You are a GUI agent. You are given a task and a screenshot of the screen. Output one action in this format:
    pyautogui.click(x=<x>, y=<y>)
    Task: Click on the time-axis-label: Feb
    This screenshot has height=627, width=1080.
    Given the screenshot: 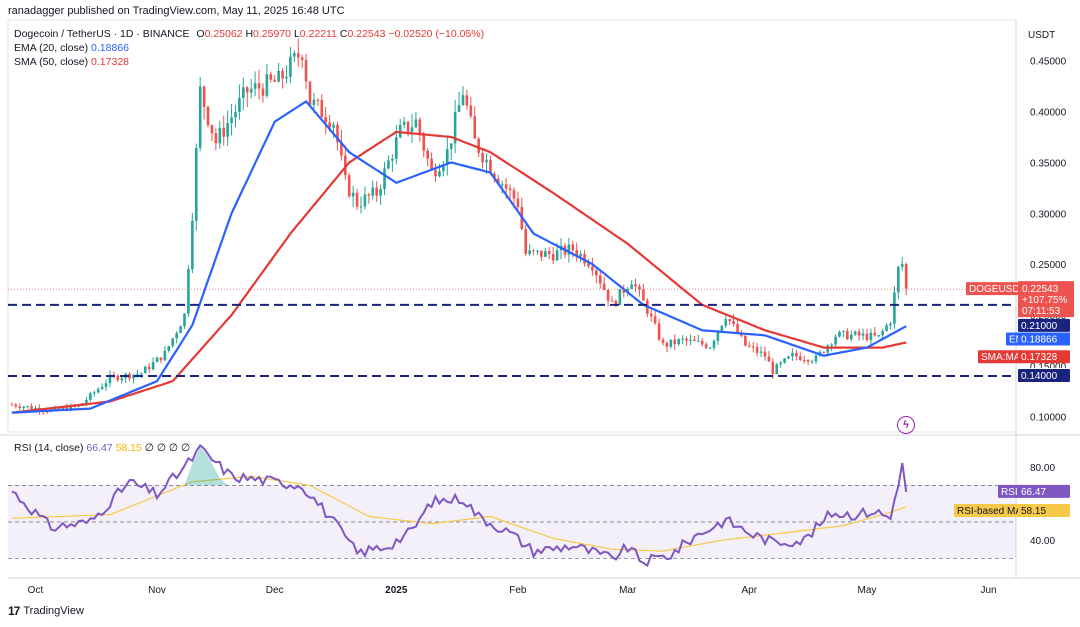 What is the action you would take?
    pyautogui.click(x=518, y=590)
    